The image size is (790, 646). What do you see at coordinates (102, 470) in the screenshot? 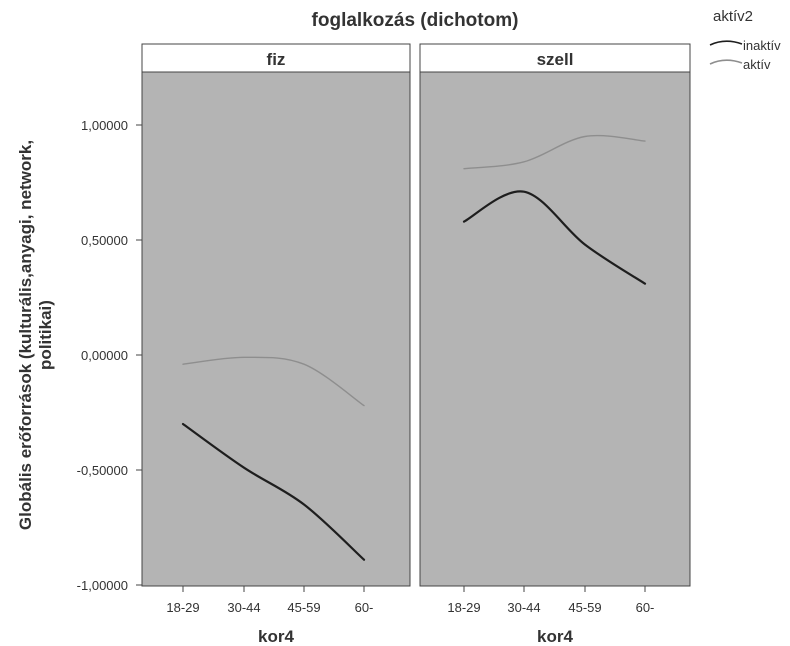
I see `y-tick-label: -0,50000` at bounding box center [102, 470].